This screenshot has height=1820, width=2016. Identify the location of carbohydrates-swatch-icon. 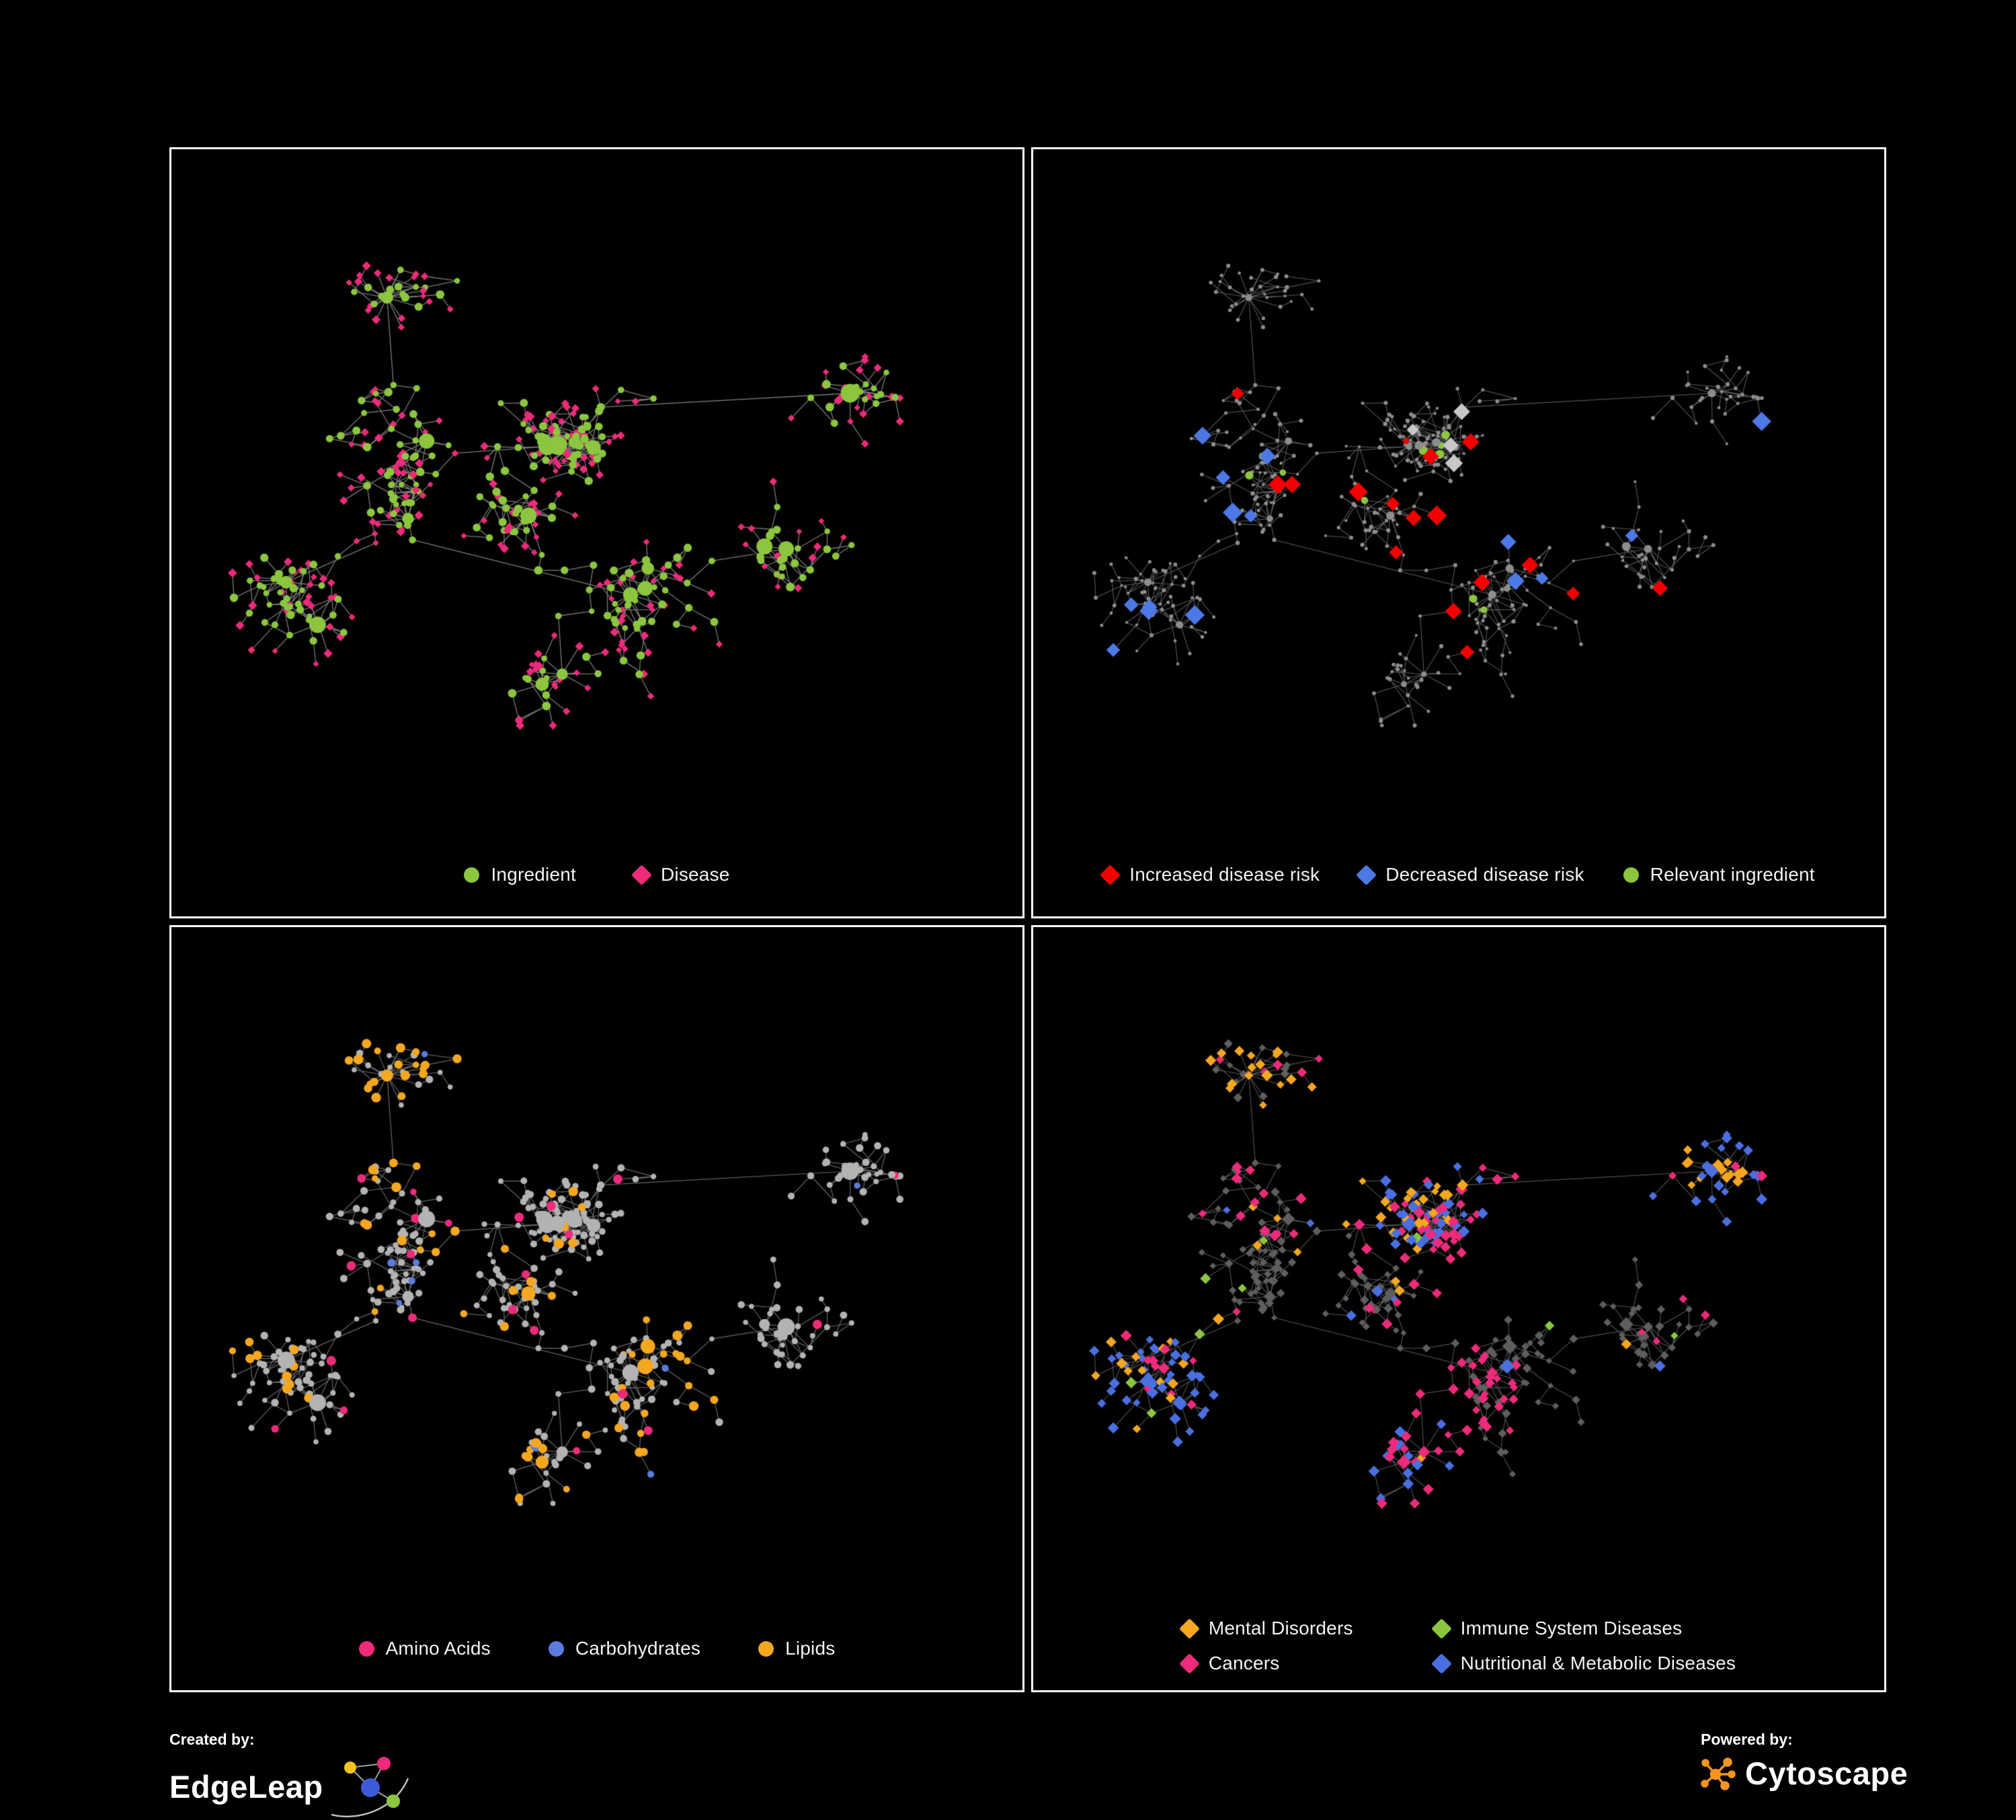
(556, 1648).